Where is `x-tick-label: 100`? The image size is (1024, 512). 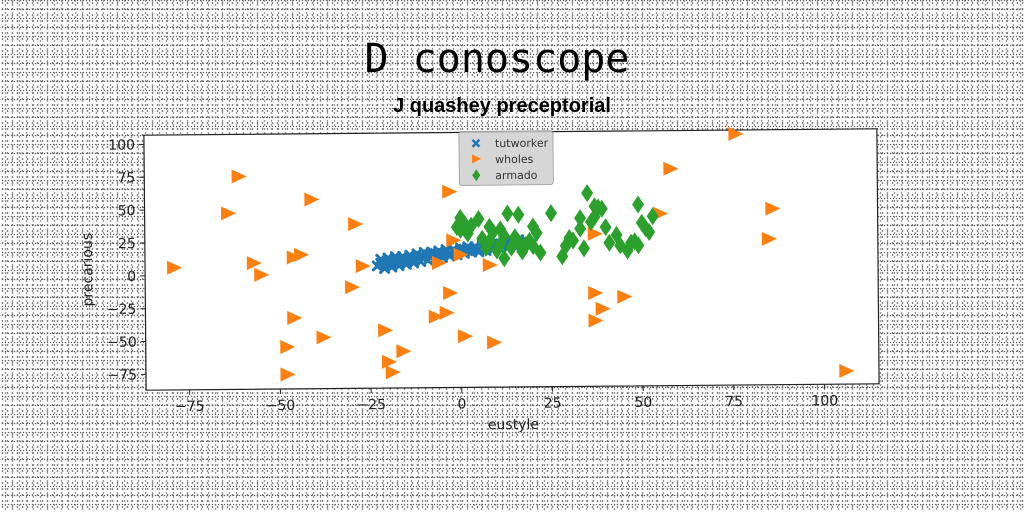
x-tick-label: 100 is located at coordinates (824, 401).